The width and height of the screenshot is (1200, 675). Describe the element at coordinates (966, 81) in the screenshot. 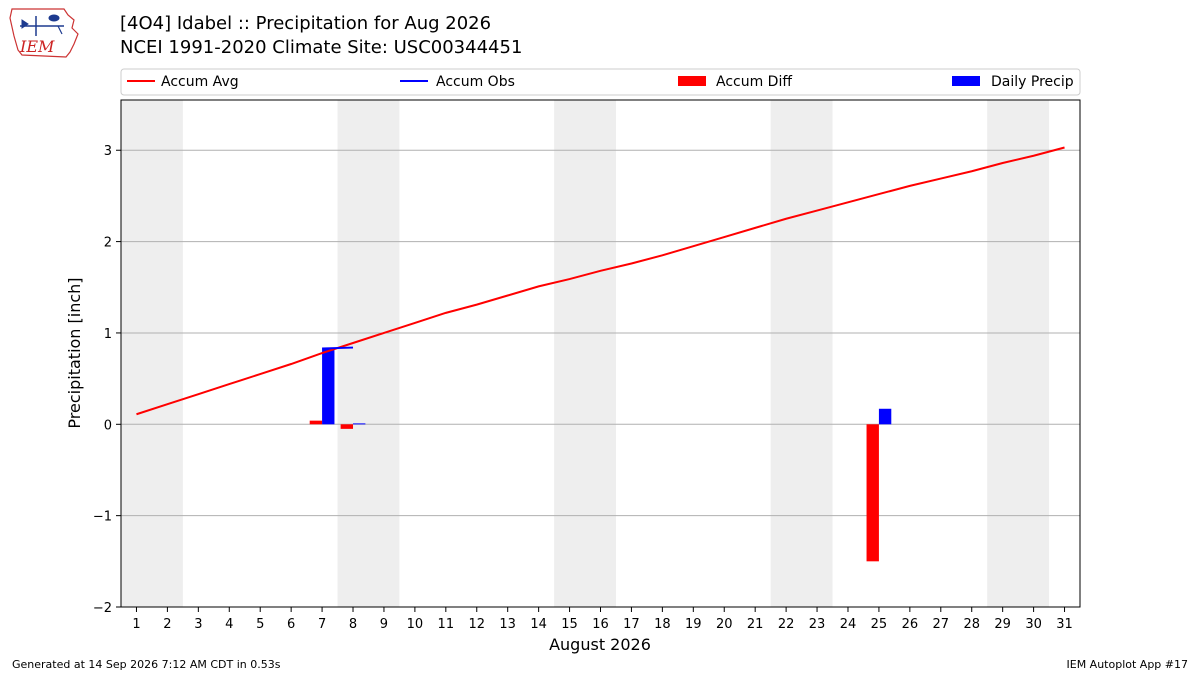

I see `legend-swatch-daily-precip` at that location.